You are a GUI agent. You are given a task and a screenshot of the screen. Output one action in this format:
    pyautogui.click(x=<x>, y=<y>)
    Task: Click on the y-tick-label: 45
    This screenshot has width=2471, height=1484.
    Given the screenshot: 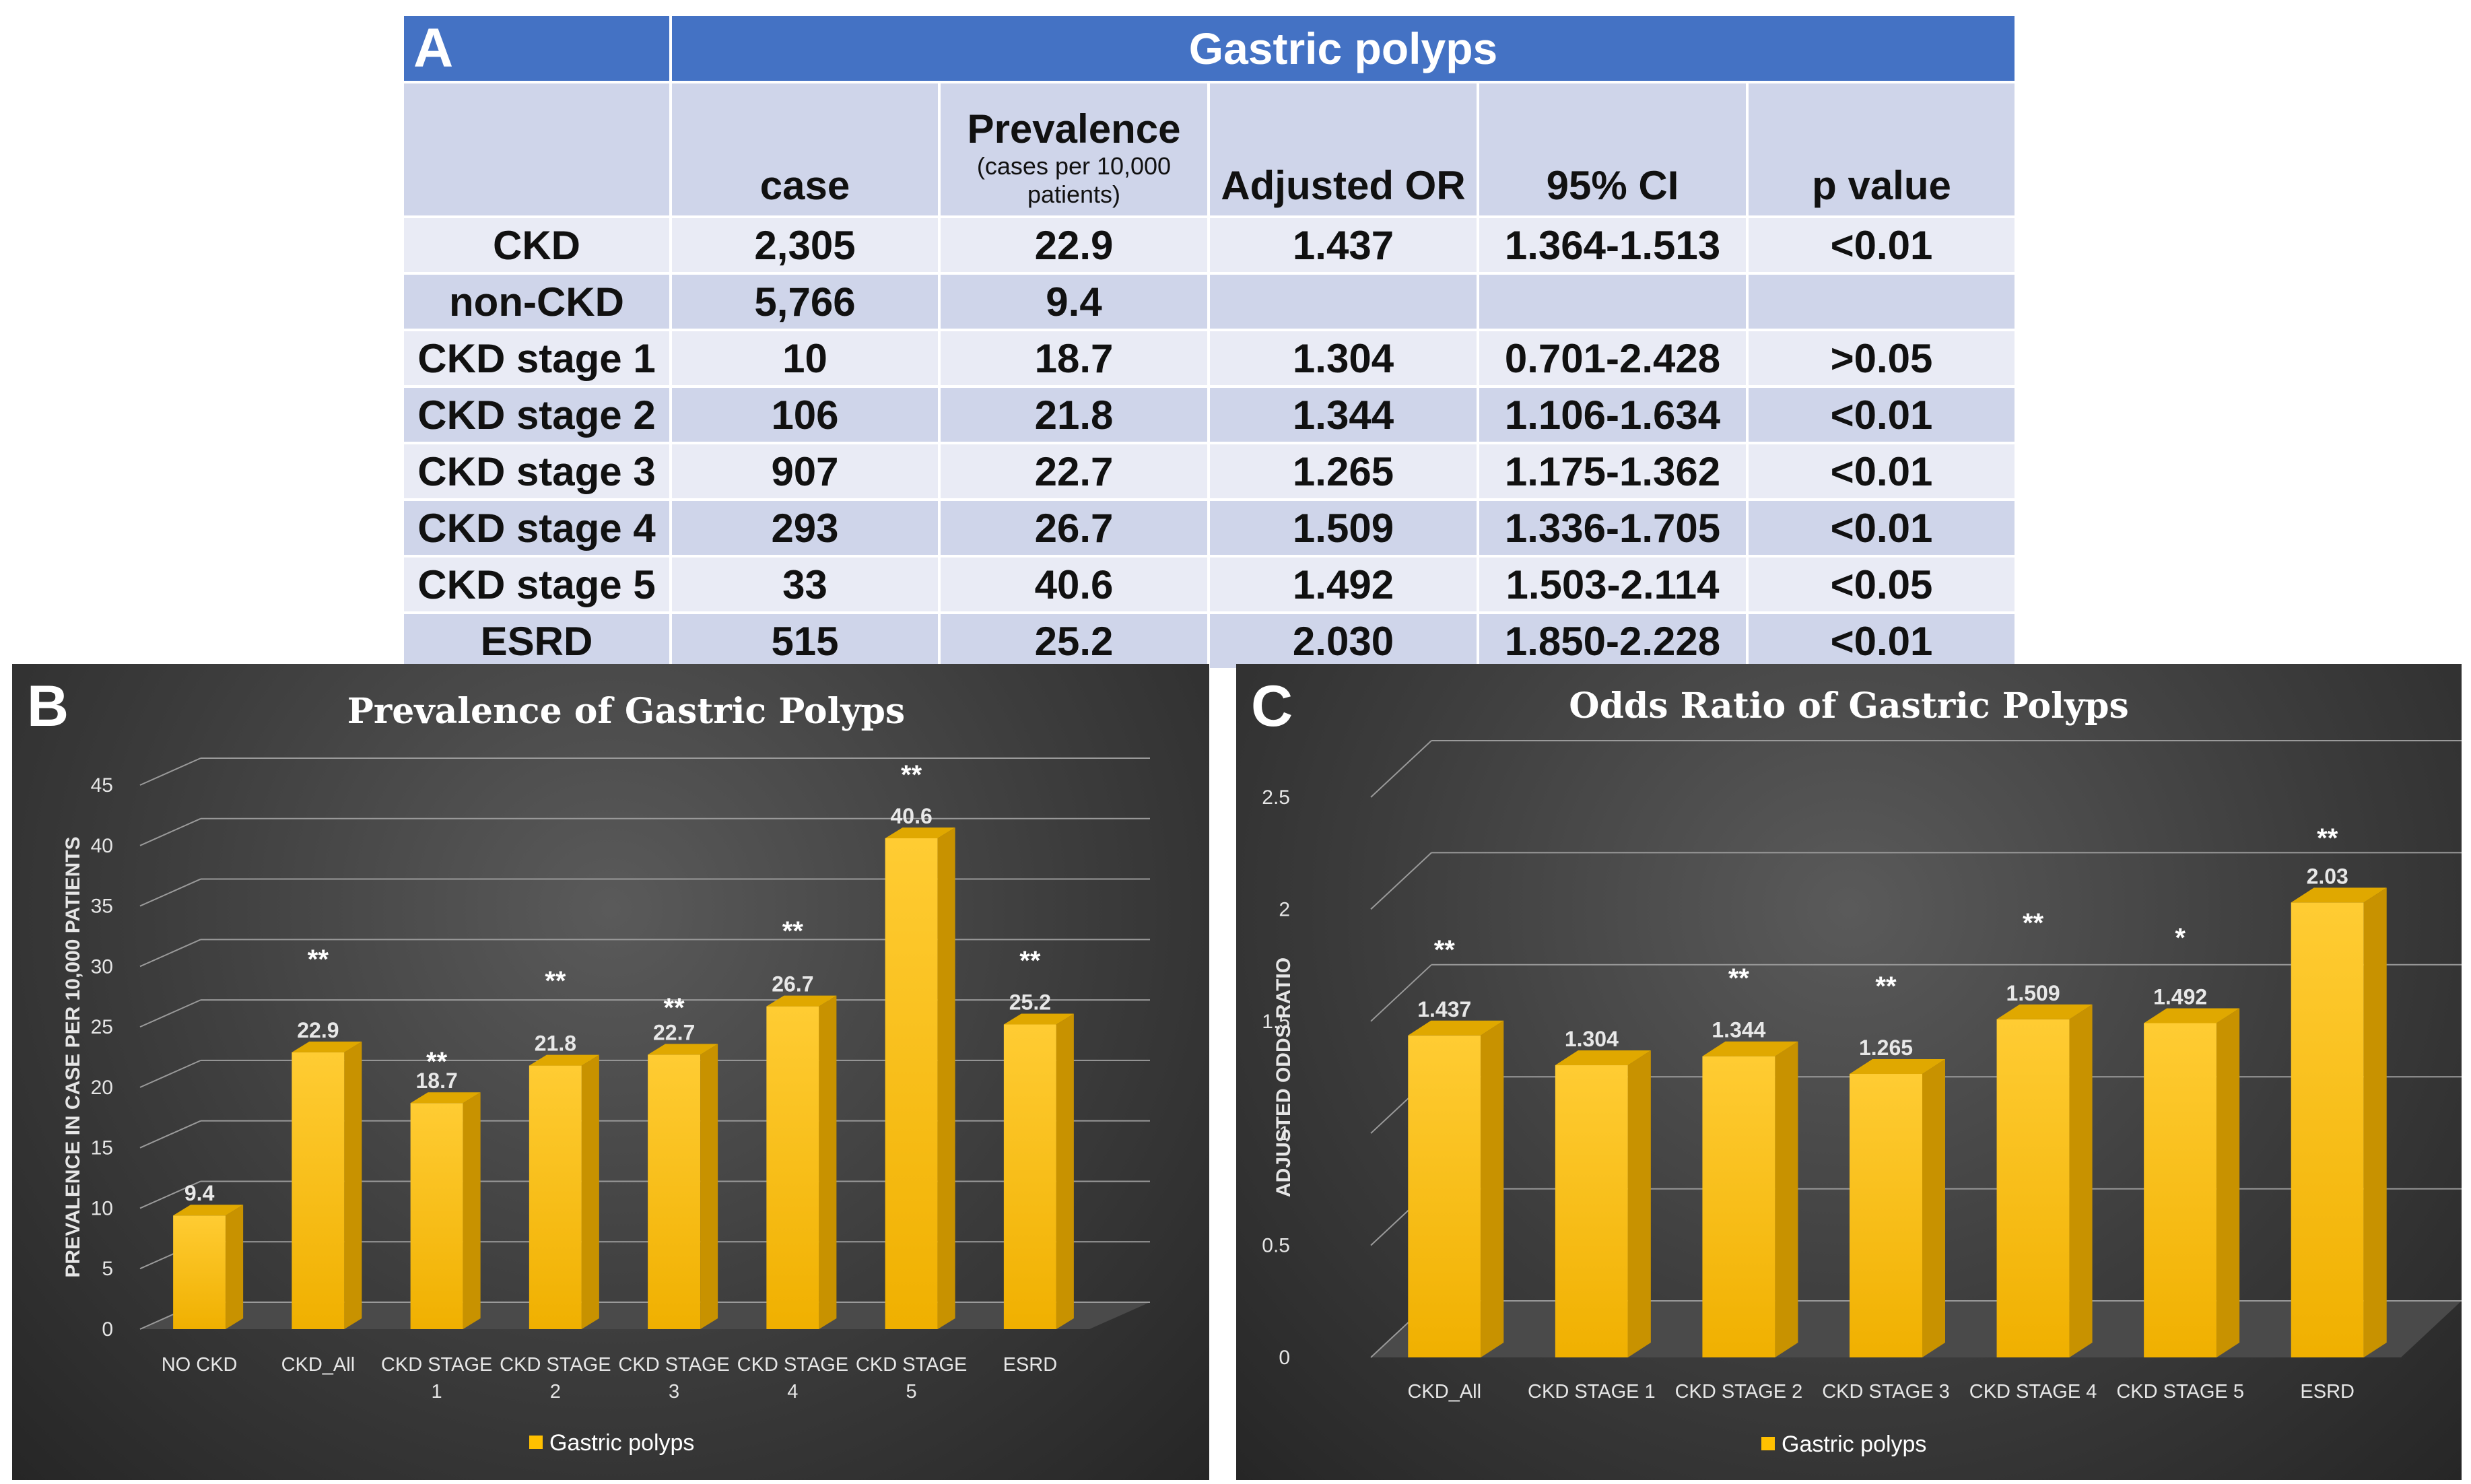 What is the action you would take?
    pyautogui.click(x=102, y=785)
    